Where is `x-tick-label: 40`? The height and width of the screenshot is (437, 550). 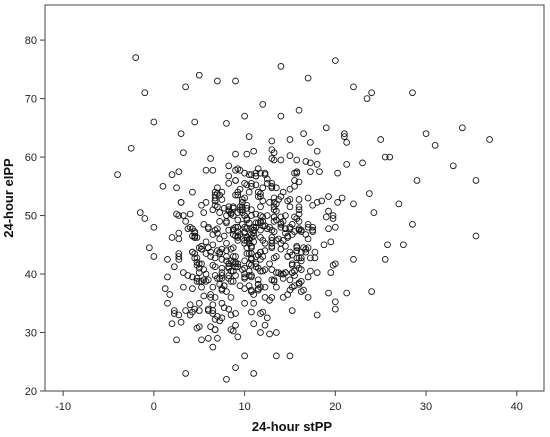
x-tick-label: 40 is located at coordinates (517, 407).